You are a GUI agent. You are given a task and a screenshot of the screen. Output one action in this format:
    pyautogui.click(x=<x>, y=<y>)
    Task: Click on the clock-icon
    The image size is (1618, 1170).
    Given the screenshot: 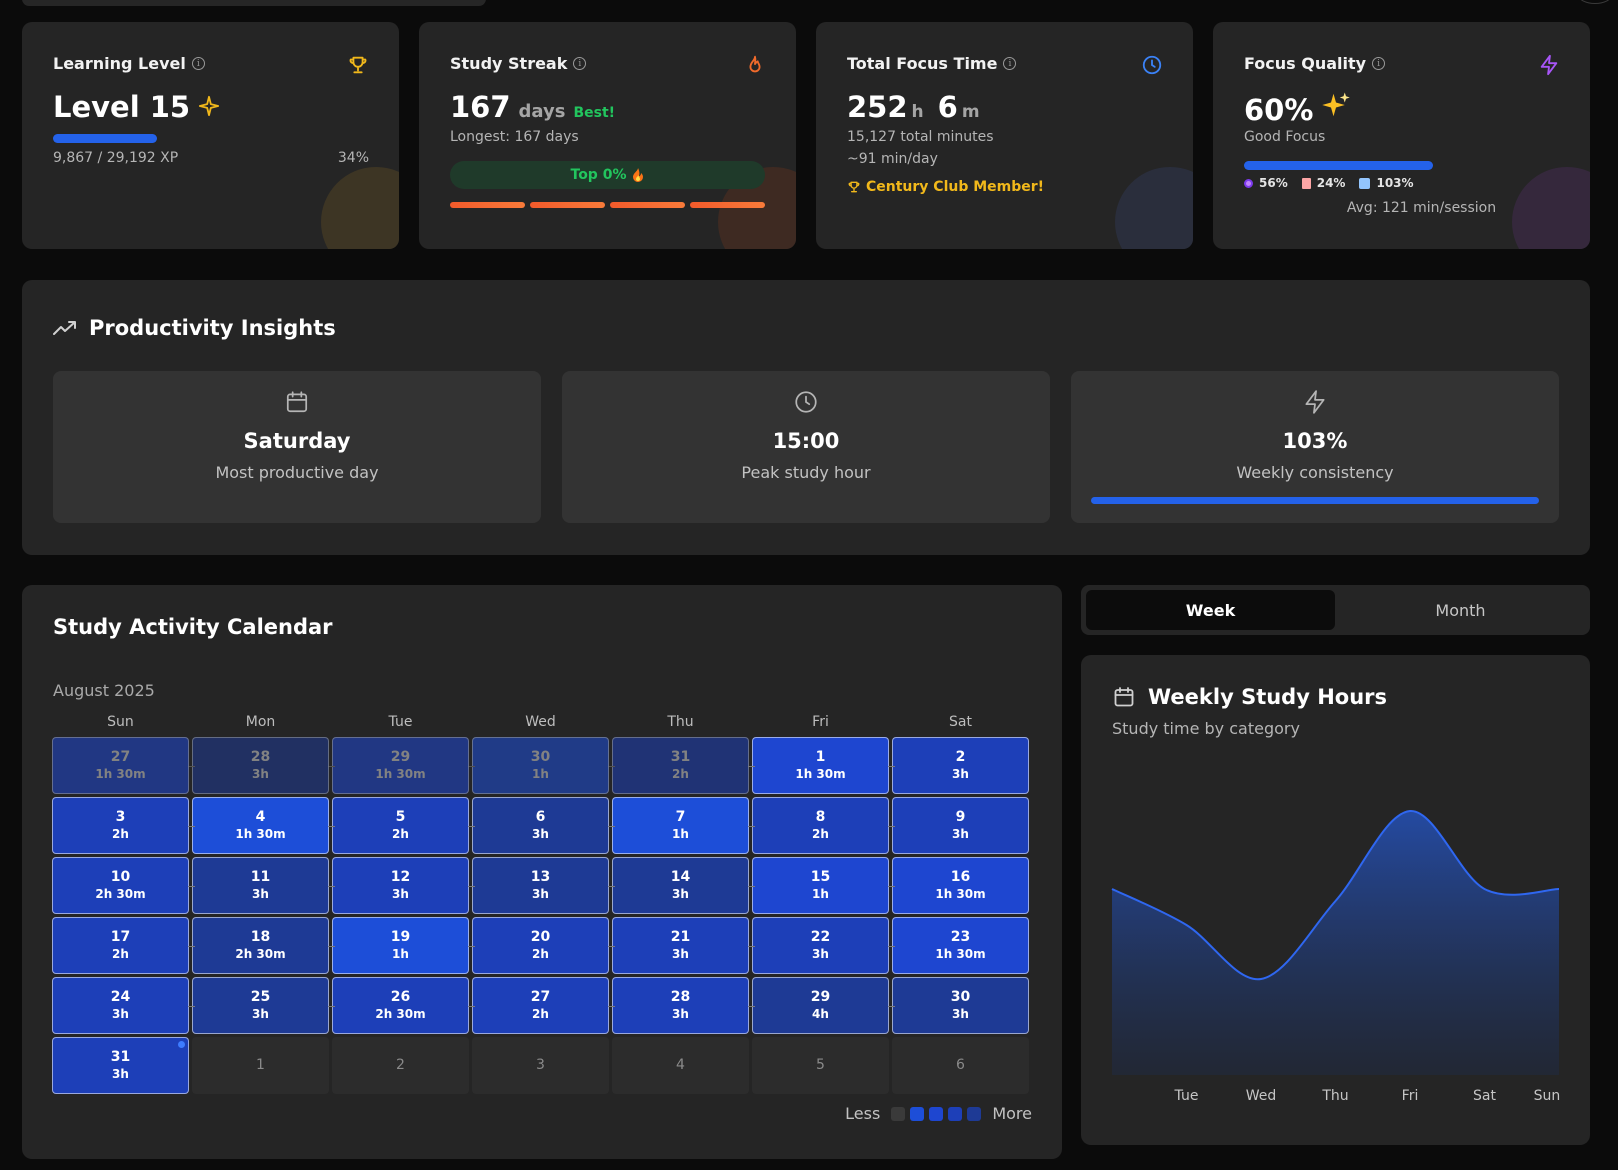 What is the action you would take?
    pyautogui.click(x=806, y=402)
    